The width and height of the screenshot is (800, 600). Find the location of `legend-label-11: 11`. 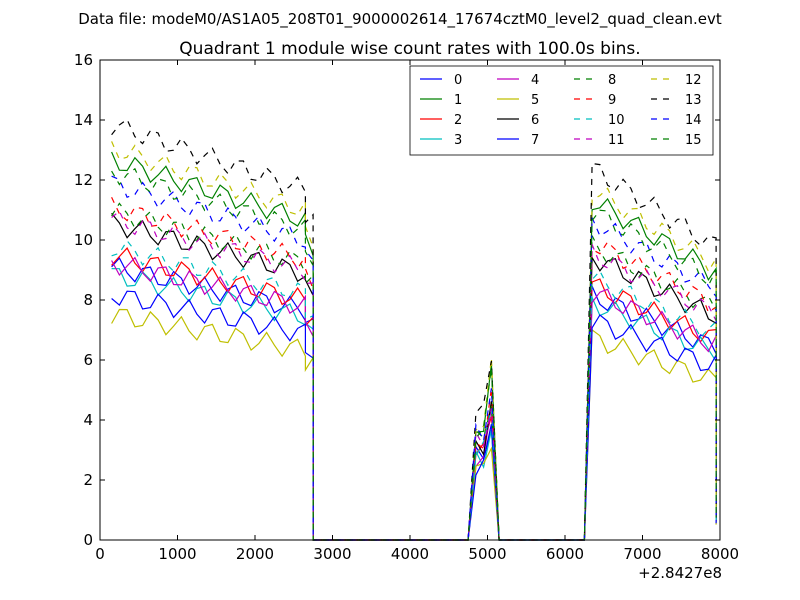

legend-label-11: 11 is located at coordinates (616, 140).